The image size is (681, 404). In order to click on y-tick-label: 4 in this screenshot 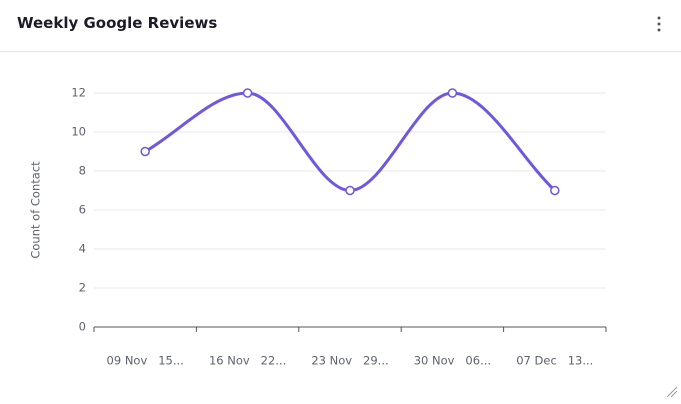, I will do `click(82, 249)`.